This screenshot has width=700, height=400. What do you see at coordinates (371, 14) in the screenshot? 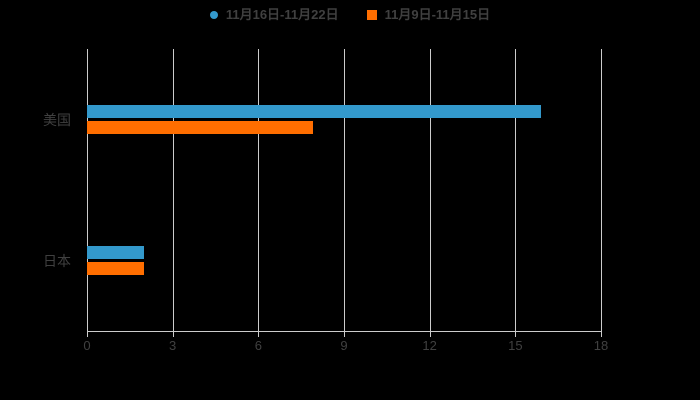
I see `legend-marker-square-icon` at bounding box center [371, 14].